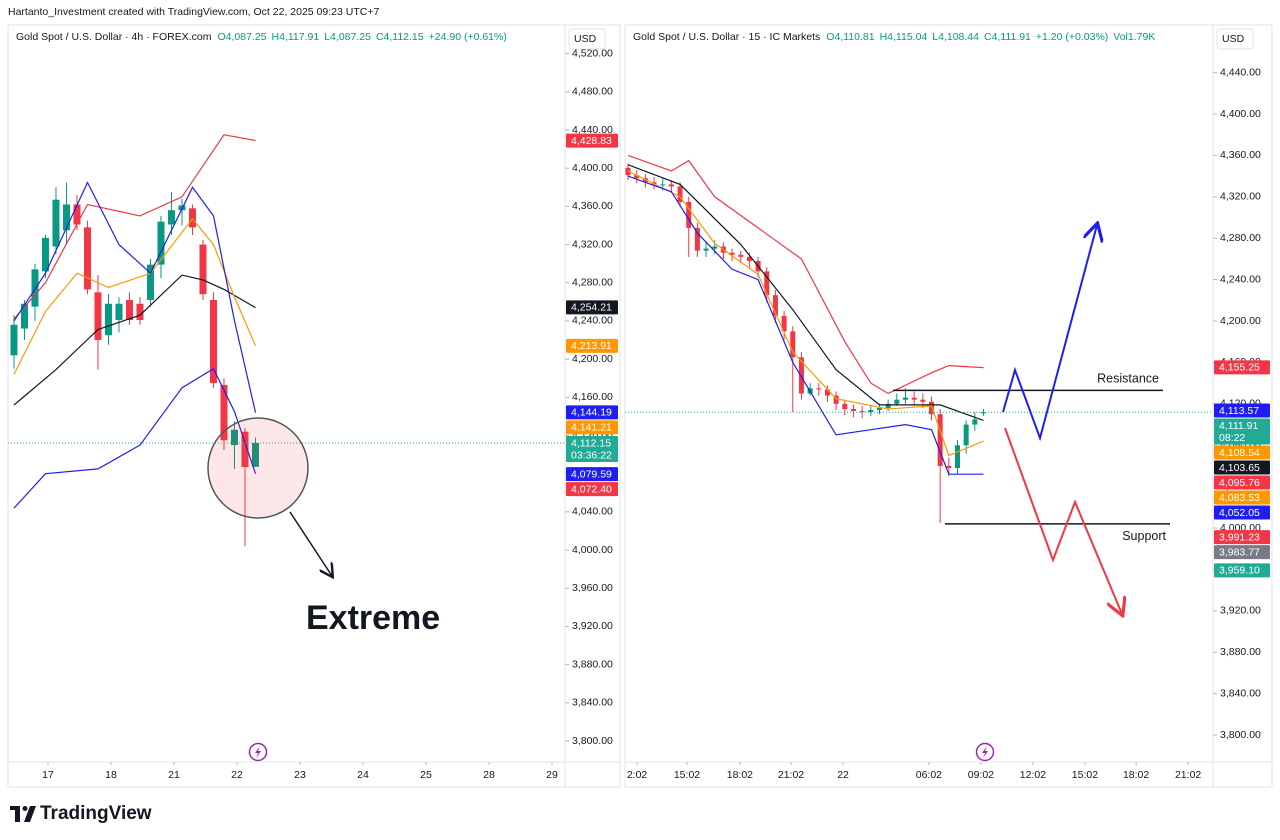 The width and height of the screenshot is (1280, 840). Describe the element at coordinates (592, 664) in the screenshot. I see `y-tick-label: 3,880.00` at that location.